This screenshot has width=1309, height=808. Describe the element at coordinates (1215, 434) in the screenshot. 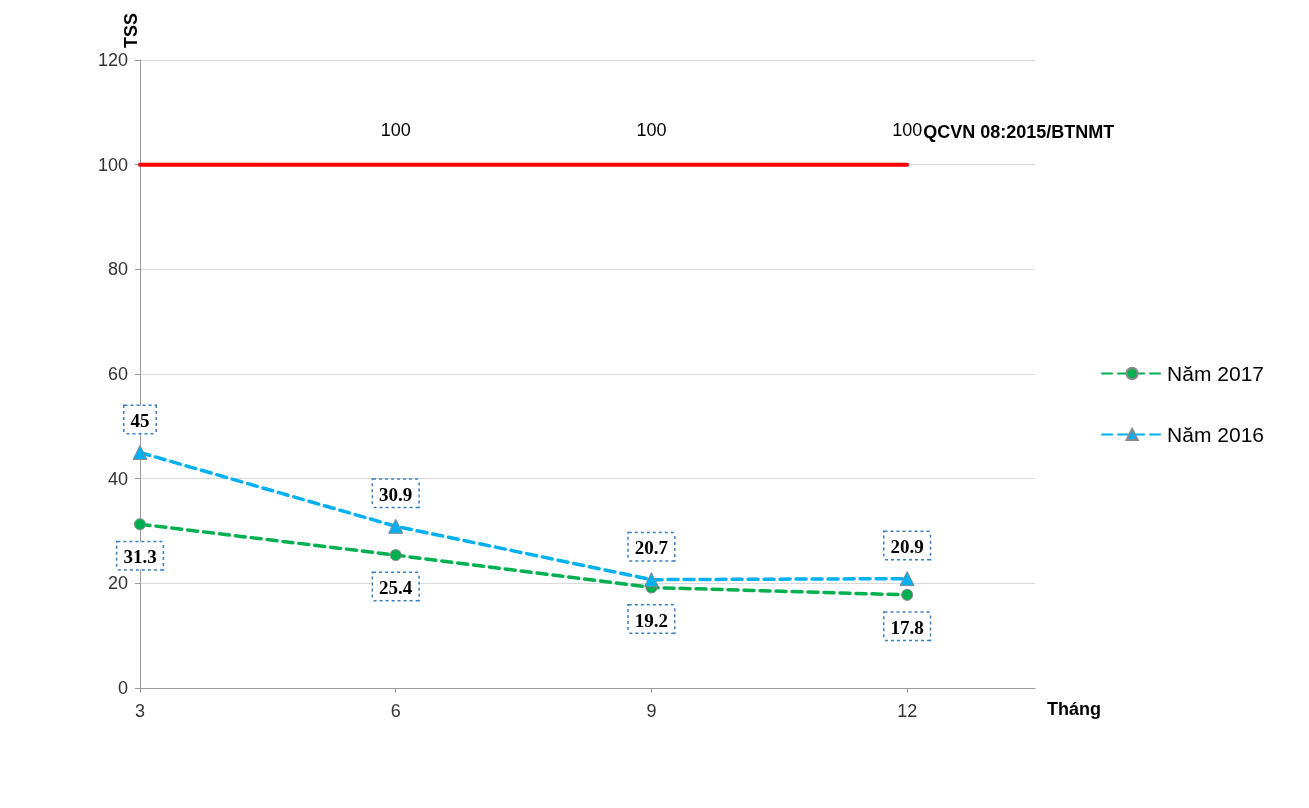

I see `legend-label: Năm 2016` at that location.